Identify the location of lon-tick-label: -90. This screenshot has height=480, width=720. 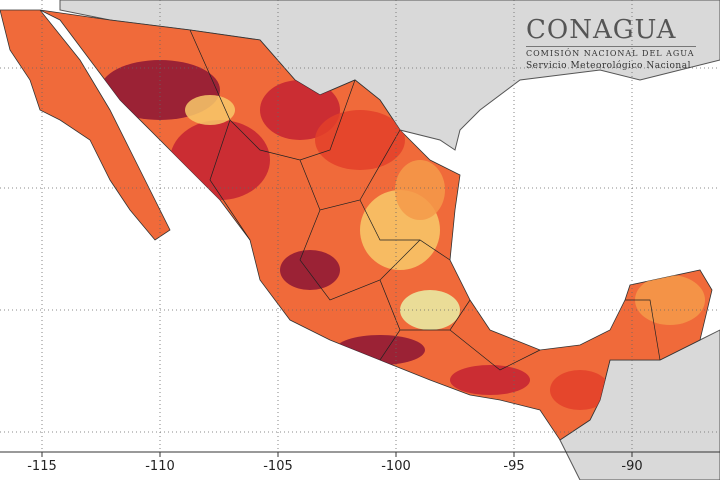
(631, 466).